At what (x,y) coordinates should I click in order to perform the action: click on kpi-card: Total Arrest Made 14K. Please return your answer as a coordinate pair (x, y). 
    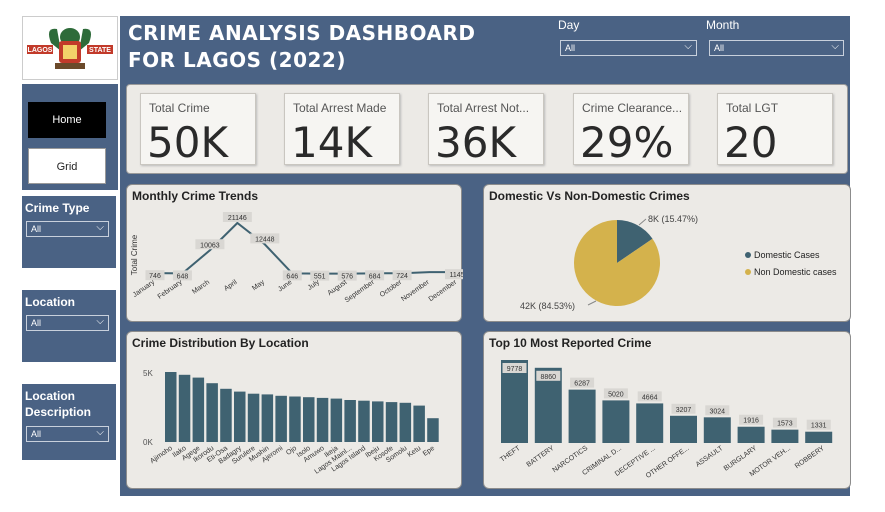
    Looking at the image, I should click on (342, 130).